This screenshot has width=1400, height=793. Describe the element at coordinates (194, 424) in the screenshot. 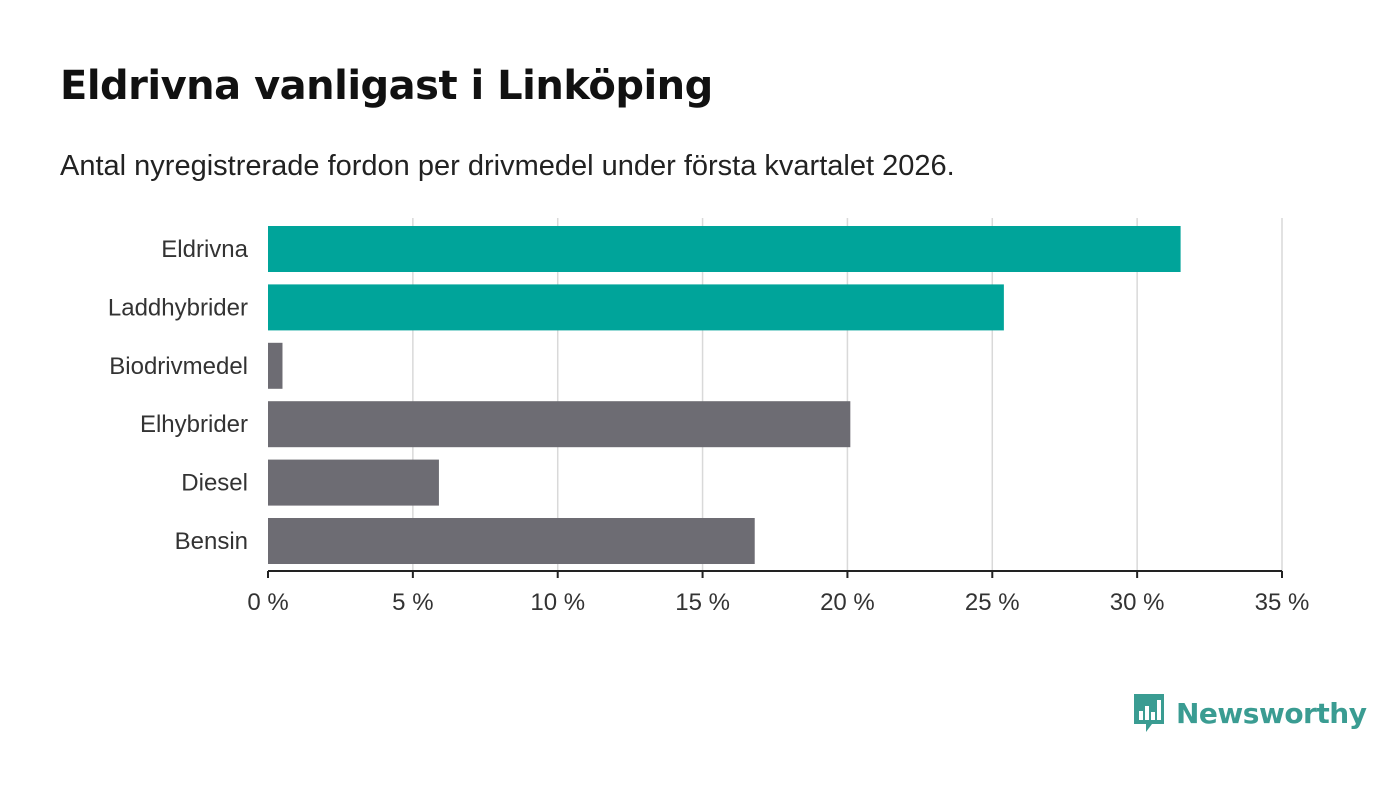

I see `category-label: Elhybrider` at that location.